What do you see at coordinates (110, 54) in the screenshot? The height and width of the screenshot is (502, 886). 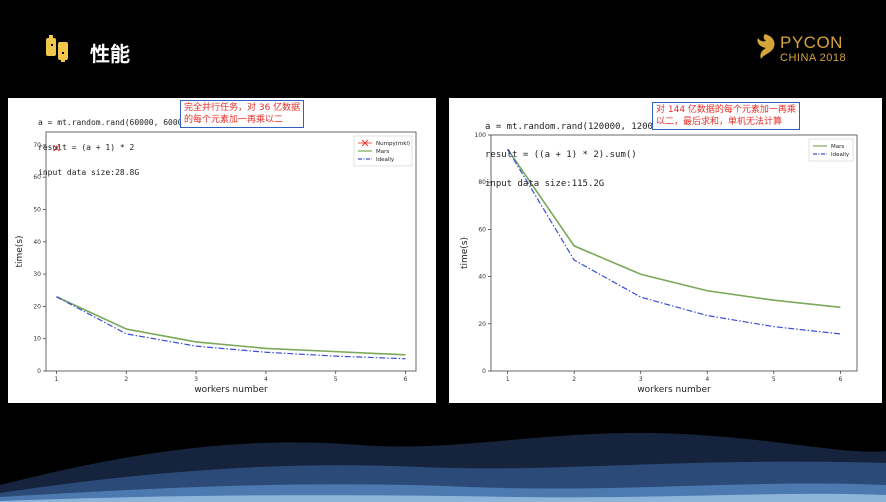 I see `page-title: 性能` at bounding box center [110, 54].